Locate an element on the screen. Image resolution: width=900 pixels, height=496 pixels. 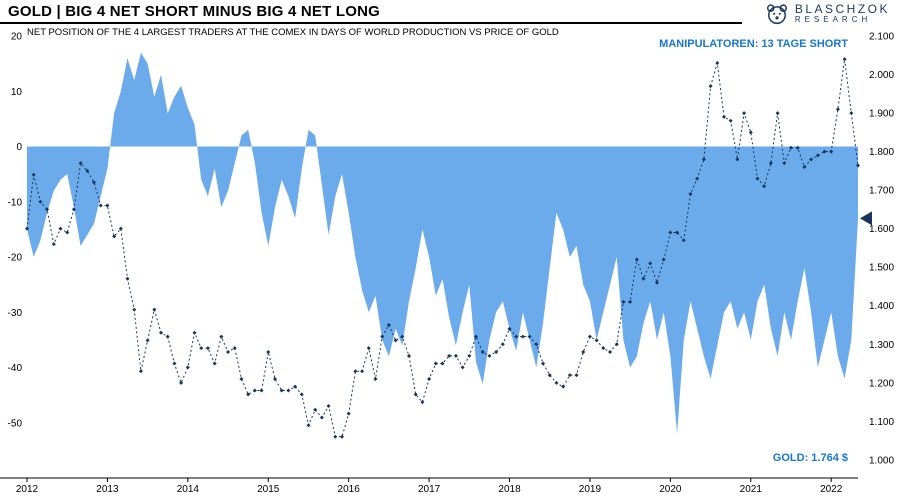
x-axis-tick-label: 2014 is located at coordinates (188, 489).